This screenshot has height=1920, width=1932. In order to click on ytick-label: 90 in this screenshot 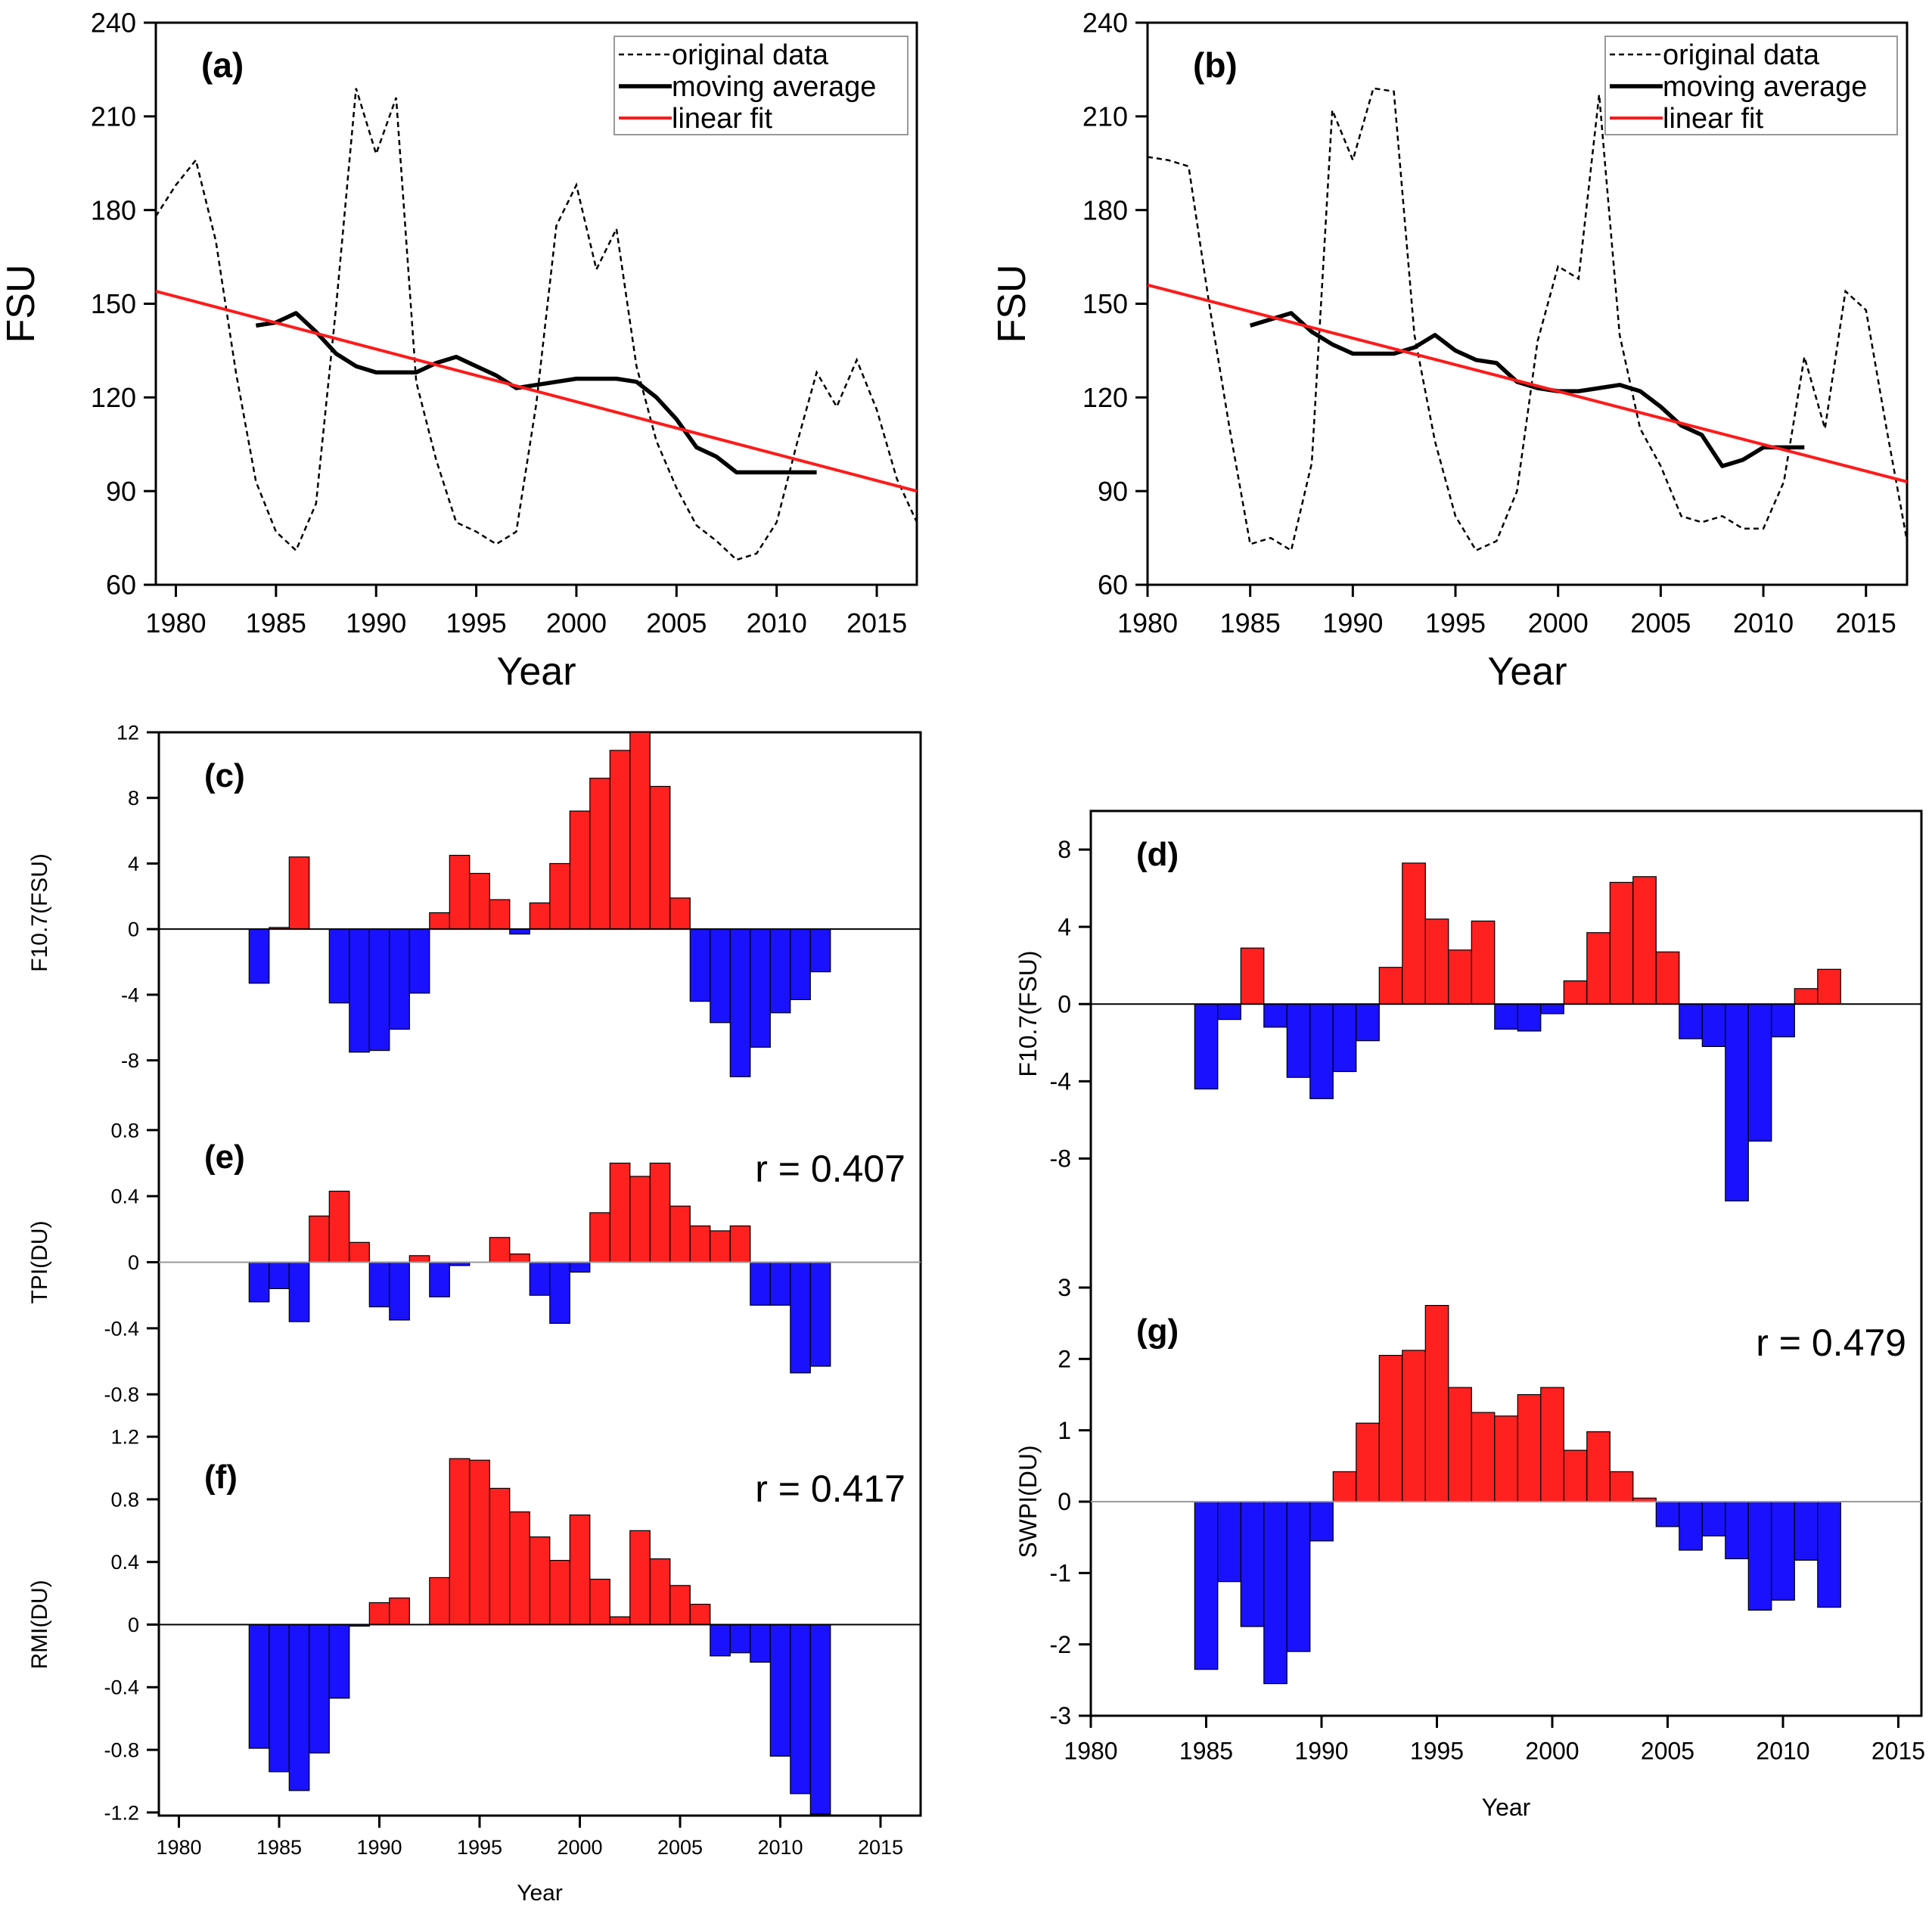, I will do `click(1113, 491)`.